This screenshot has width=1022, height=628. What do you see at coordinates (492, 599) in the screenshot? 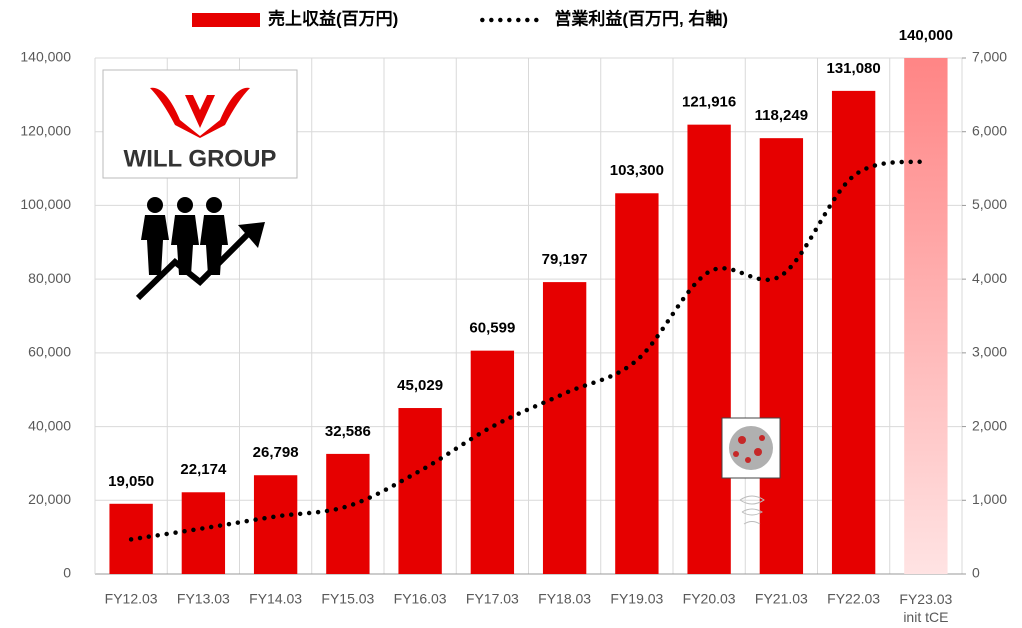
I see `x-tick-label: FY17.03` at bounding box center [492, 599].